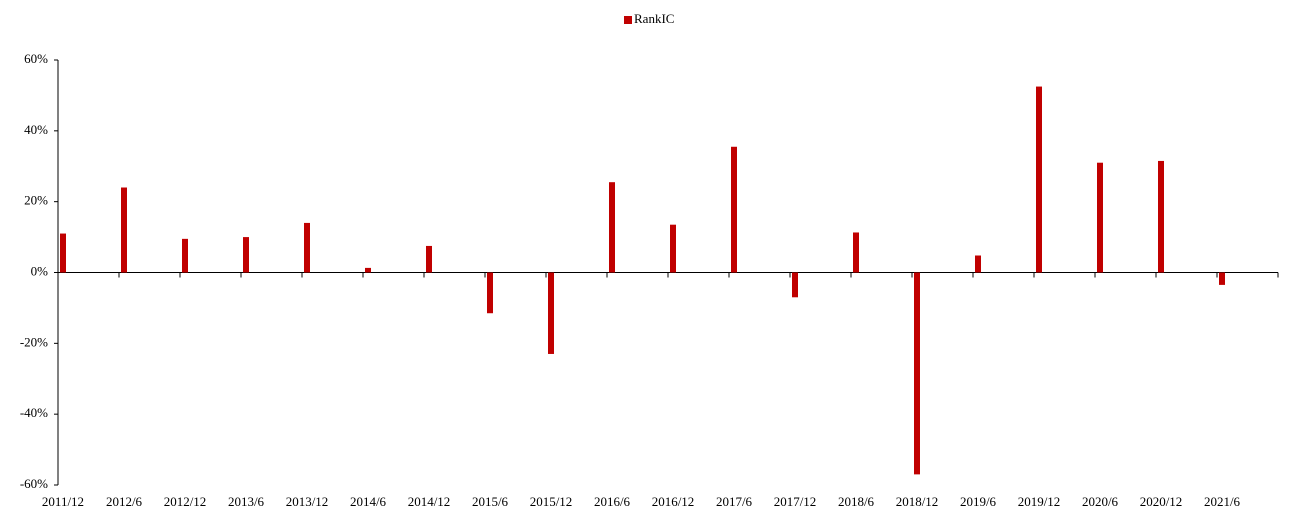 This screenshot has width=1296, height=519. I want to click on x-tick-label: 2019/6, so click(978, 501).